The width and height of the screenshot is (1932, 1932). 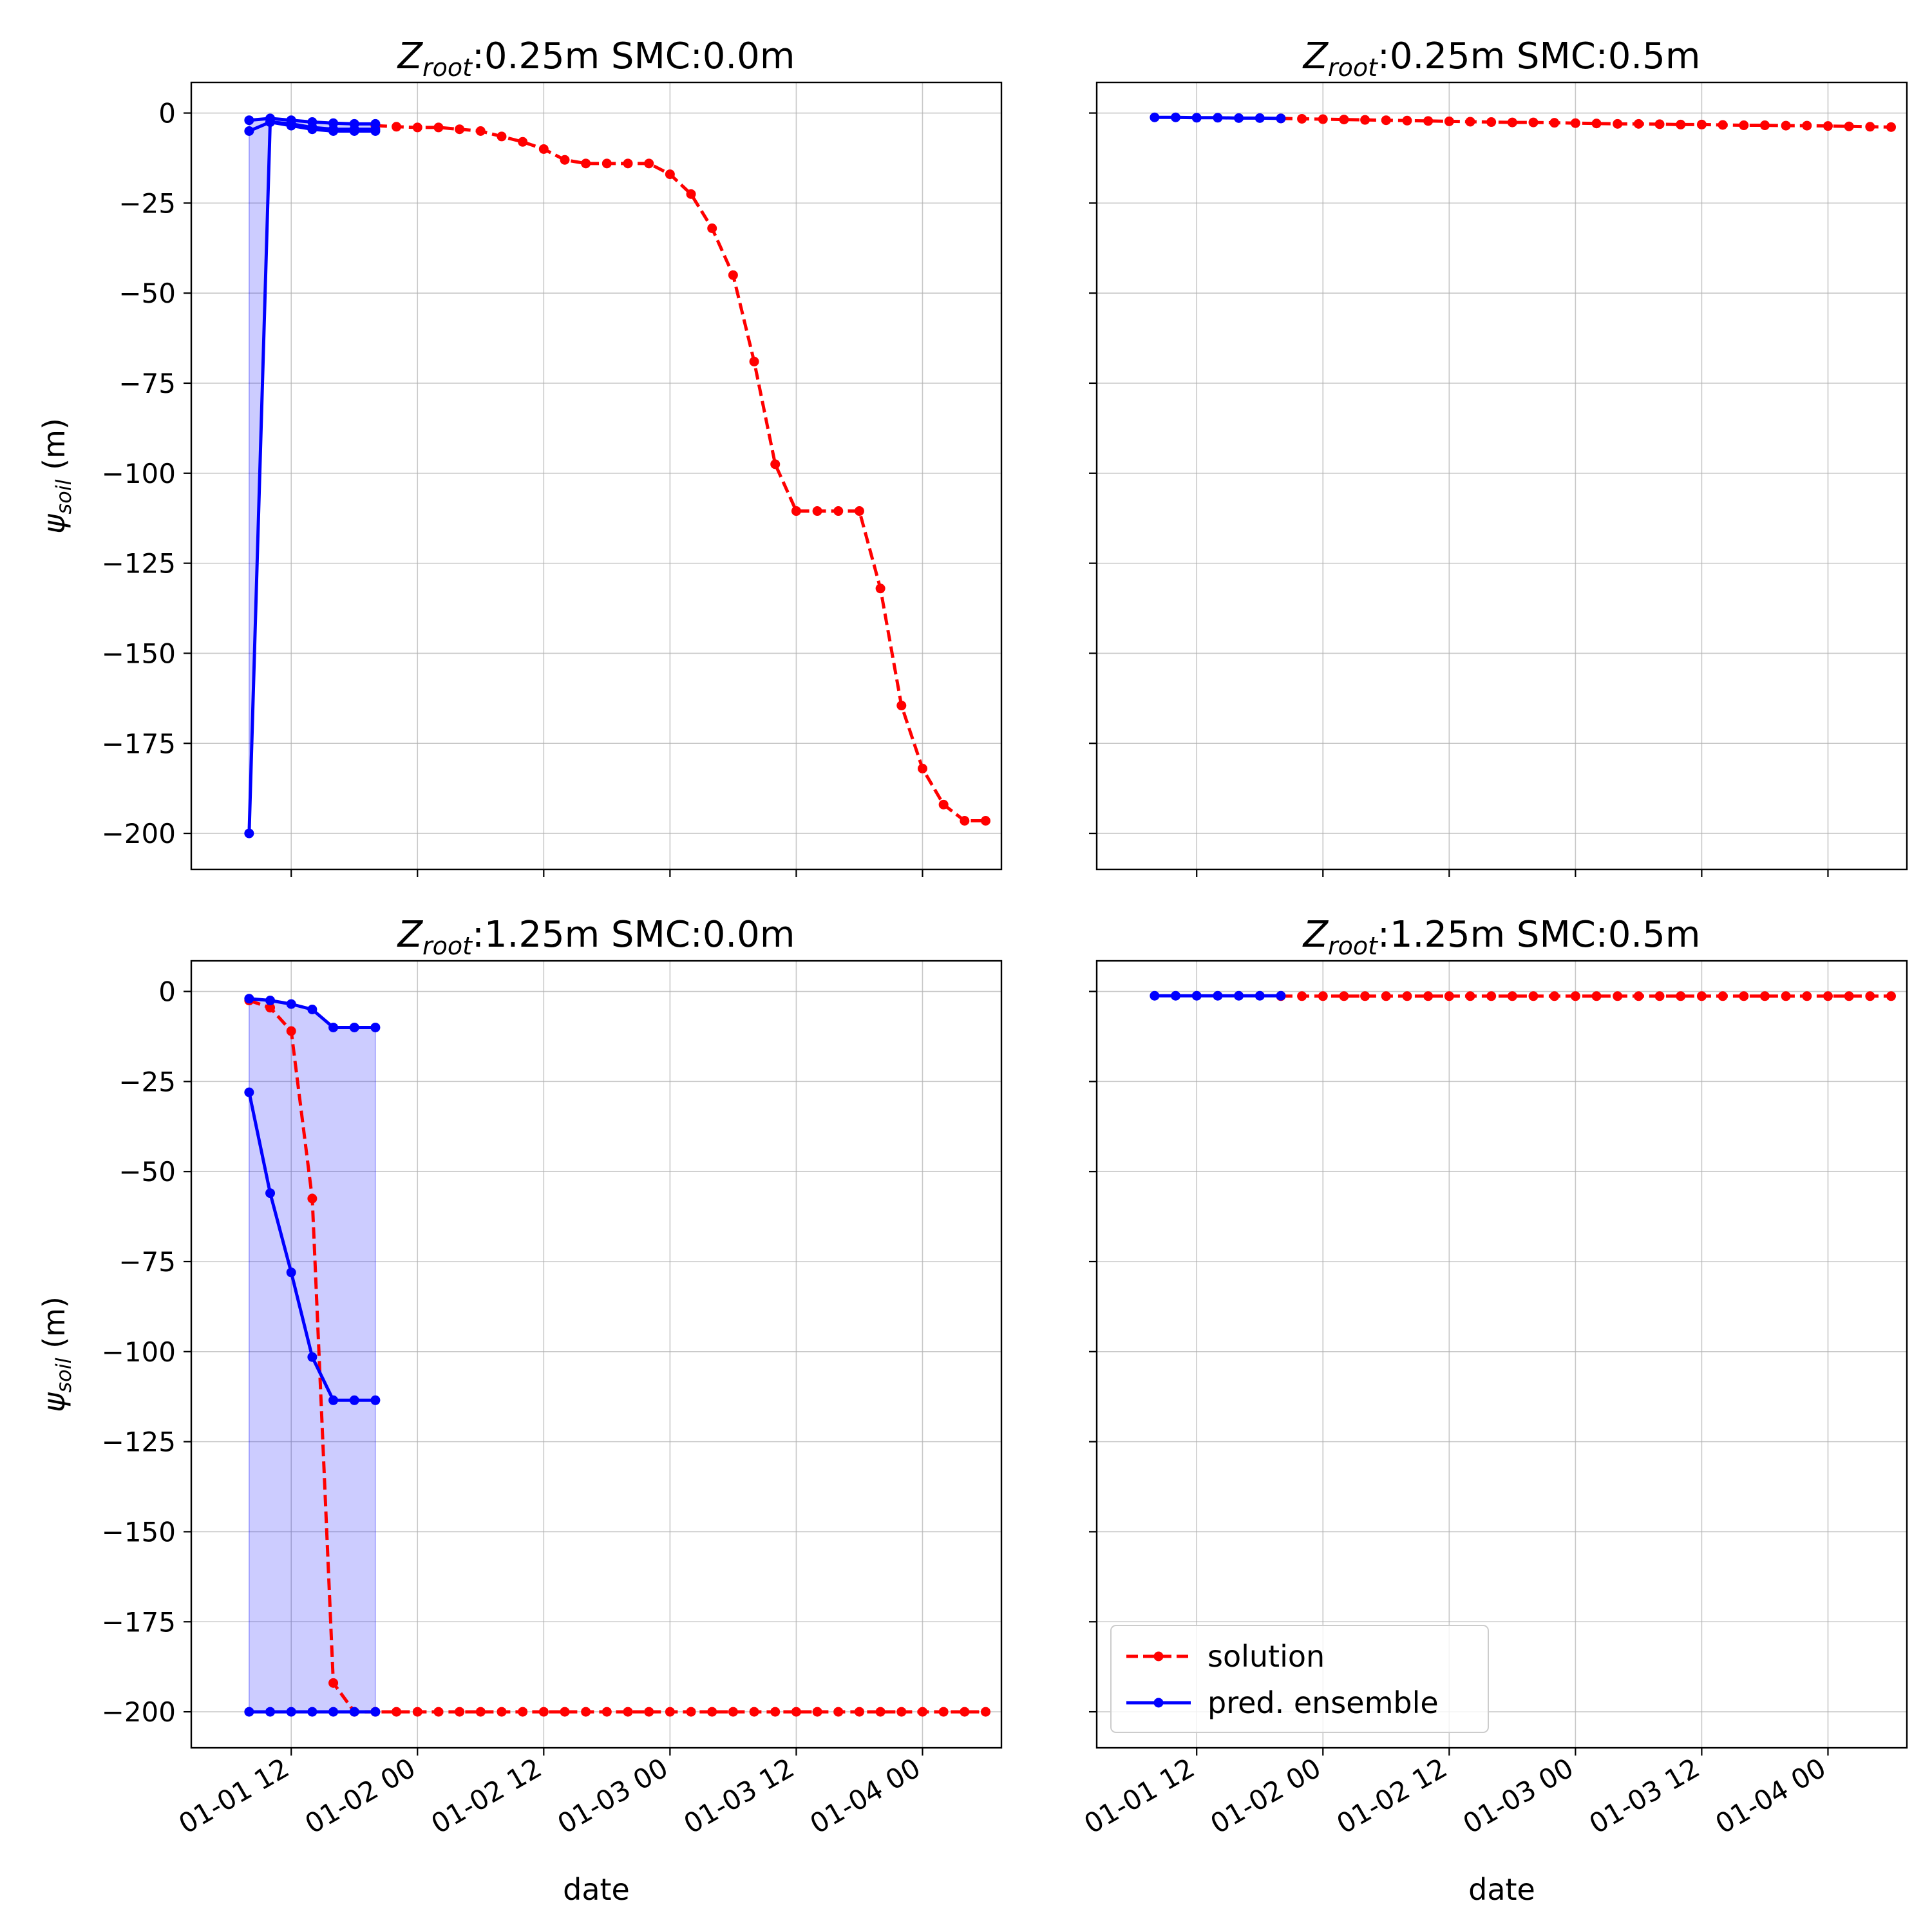 I want to click on legend-label-2: pred. ensemble, so click(x=1323, y=1702).